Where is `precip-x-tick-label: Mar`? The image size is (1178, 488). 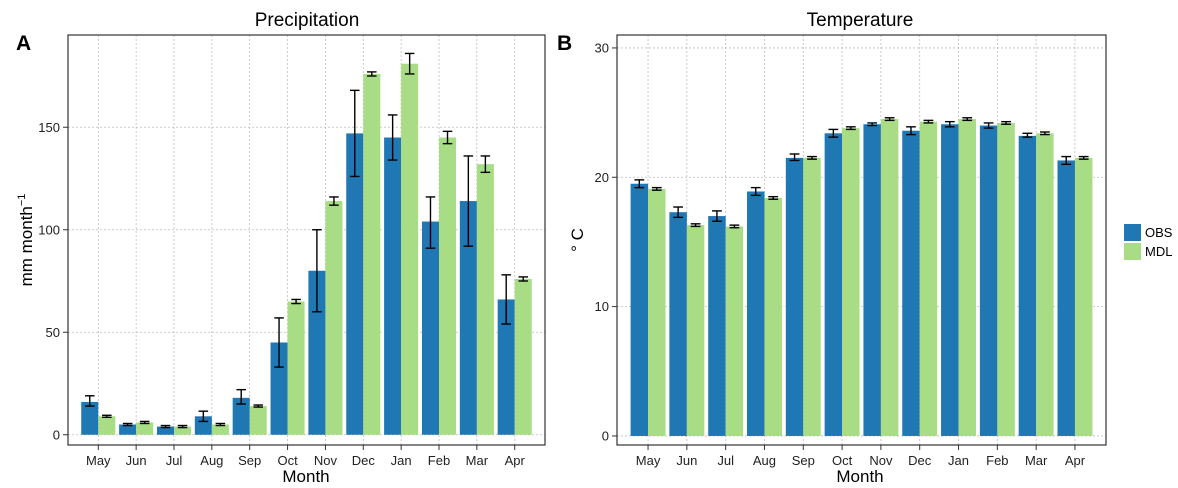
precip-x-tick-label: Mar is located at coordinates (477, 460).